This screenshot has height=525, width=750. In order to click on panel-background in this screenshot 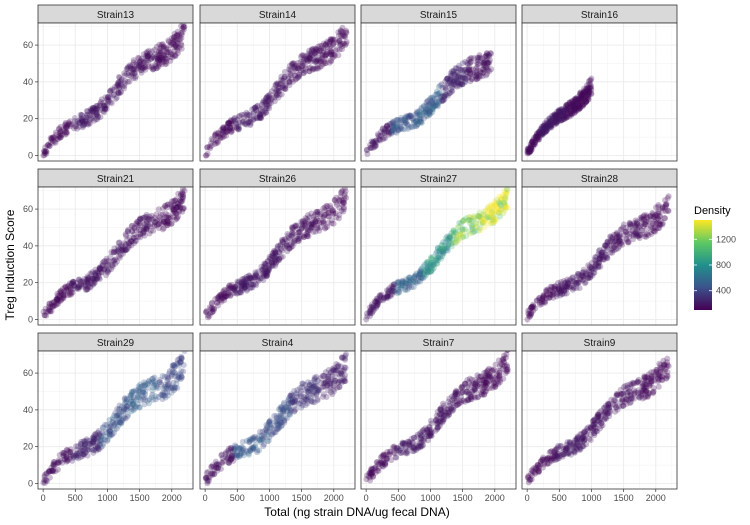, I will do `click(115, 92)`.